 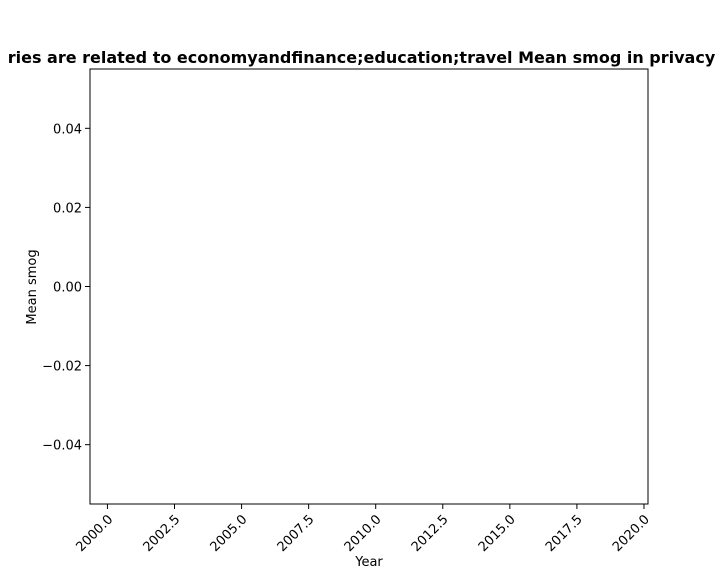 What do you see at coordinates (497, 533) in the screenshot?
I see `x-tick-label: 2015.0` at bounding box center [497, 533].